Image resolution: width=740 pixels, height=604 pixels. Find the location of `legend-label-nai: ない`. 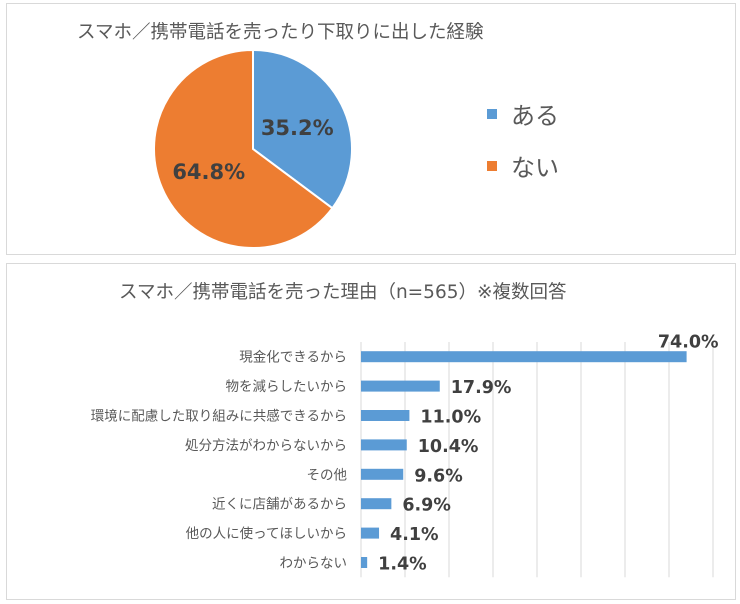

legend-label-nai: ない is located at coordinates (535, 168).